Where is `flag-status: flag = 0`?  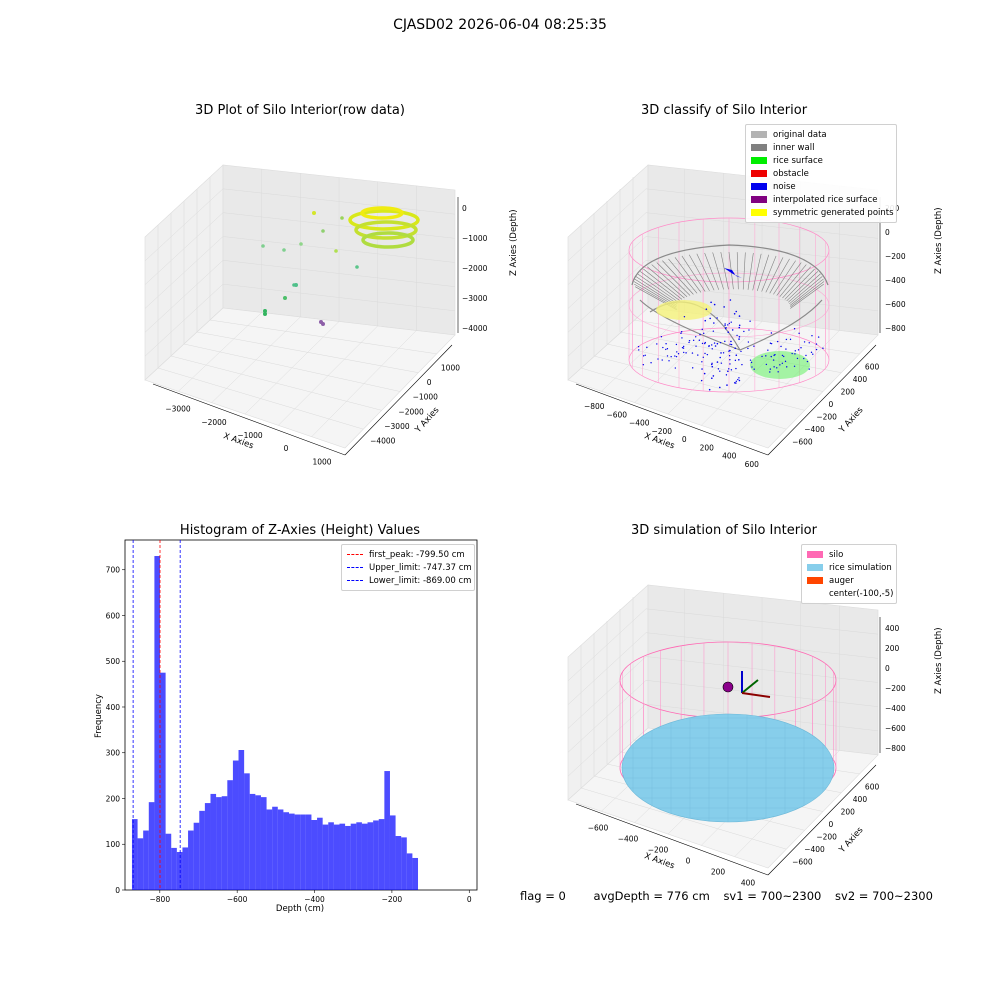 flag-status: flag = 0 is located at coordinates (543, 896).